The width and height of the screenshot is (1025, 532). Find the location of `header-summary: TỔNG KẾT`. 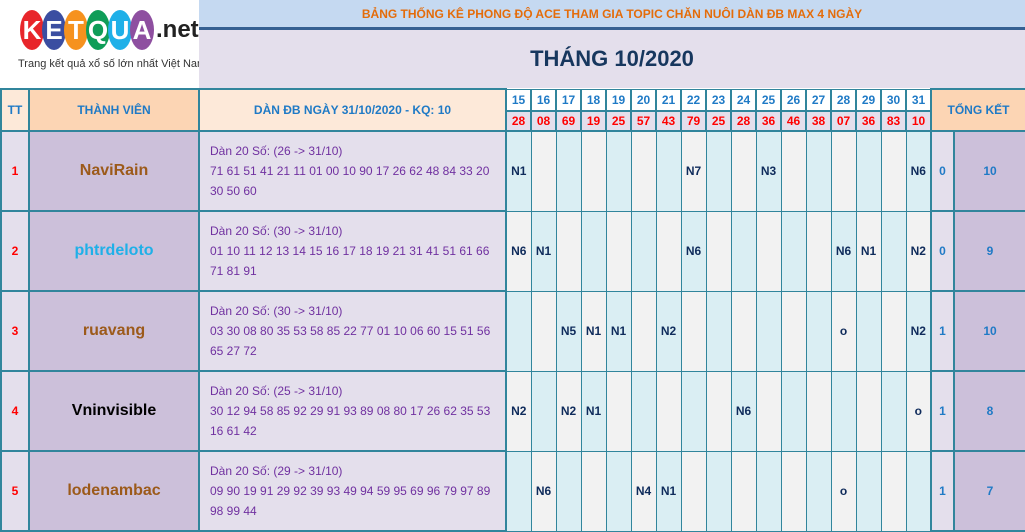

header-summary: TỔNG KẾT is located at coordinates (977, 110).